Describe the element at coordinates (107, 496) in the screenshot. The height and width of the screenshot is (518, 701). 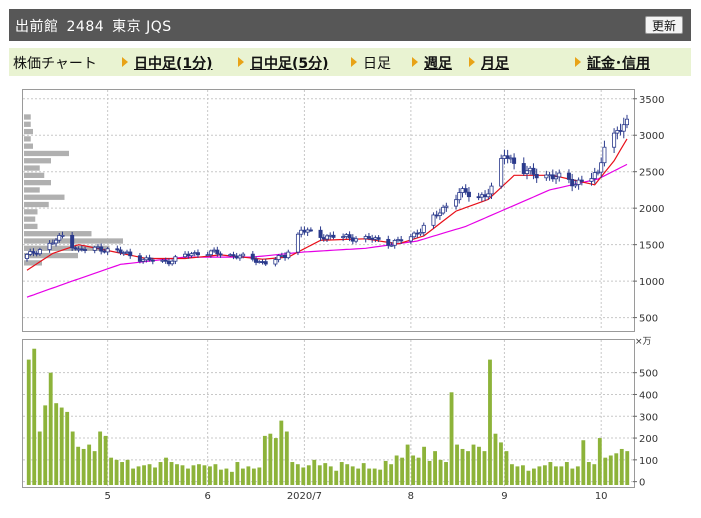
I see `date-tick-label: 5` at that location.